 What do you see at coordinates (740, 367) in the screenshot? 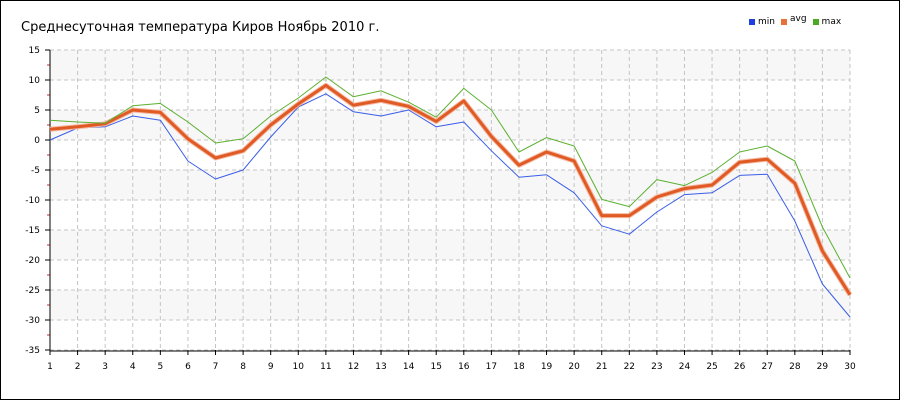
I see `x-tick-label: 26` at bounding box center [740, 367].